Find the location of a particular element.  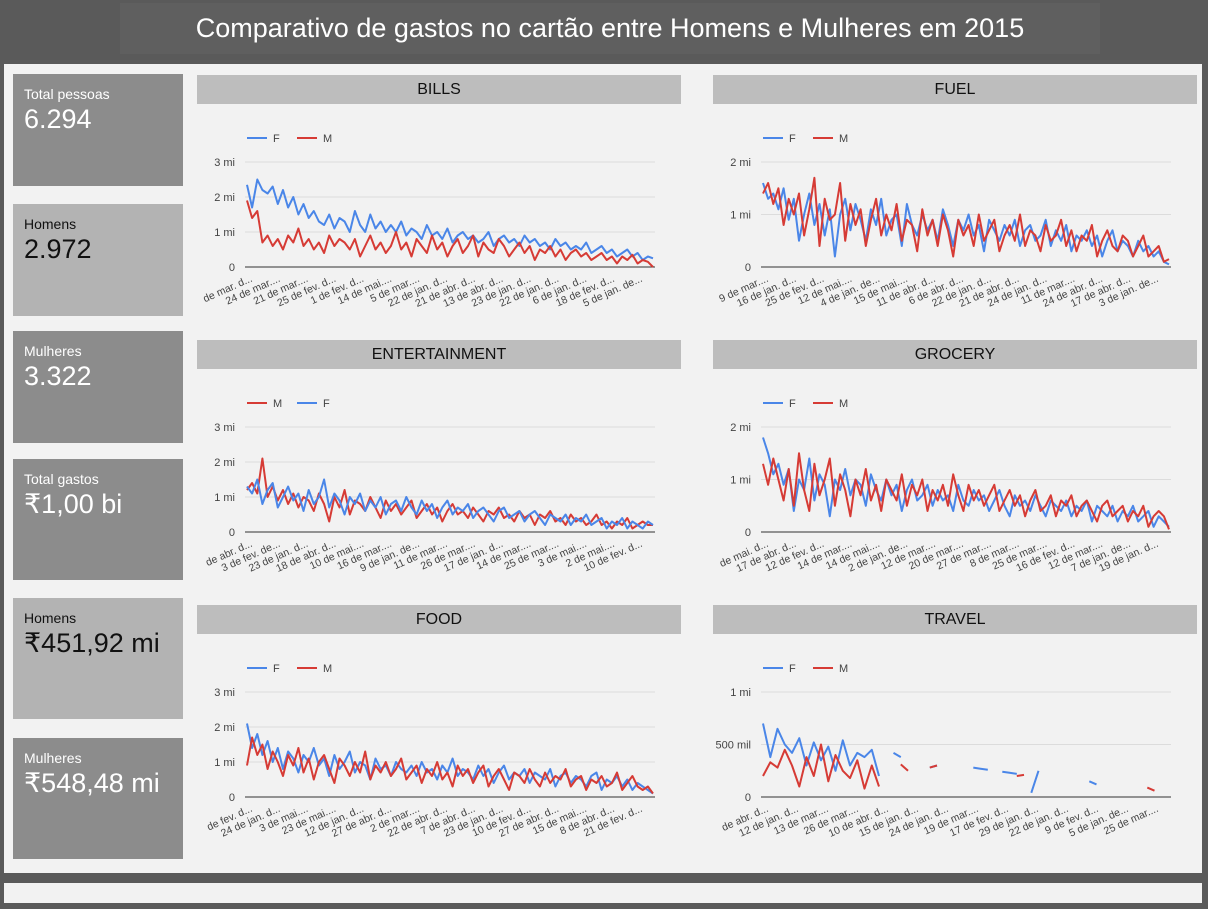

chart-title: ENTERTAINMENT is located at coordinates (439, 354).